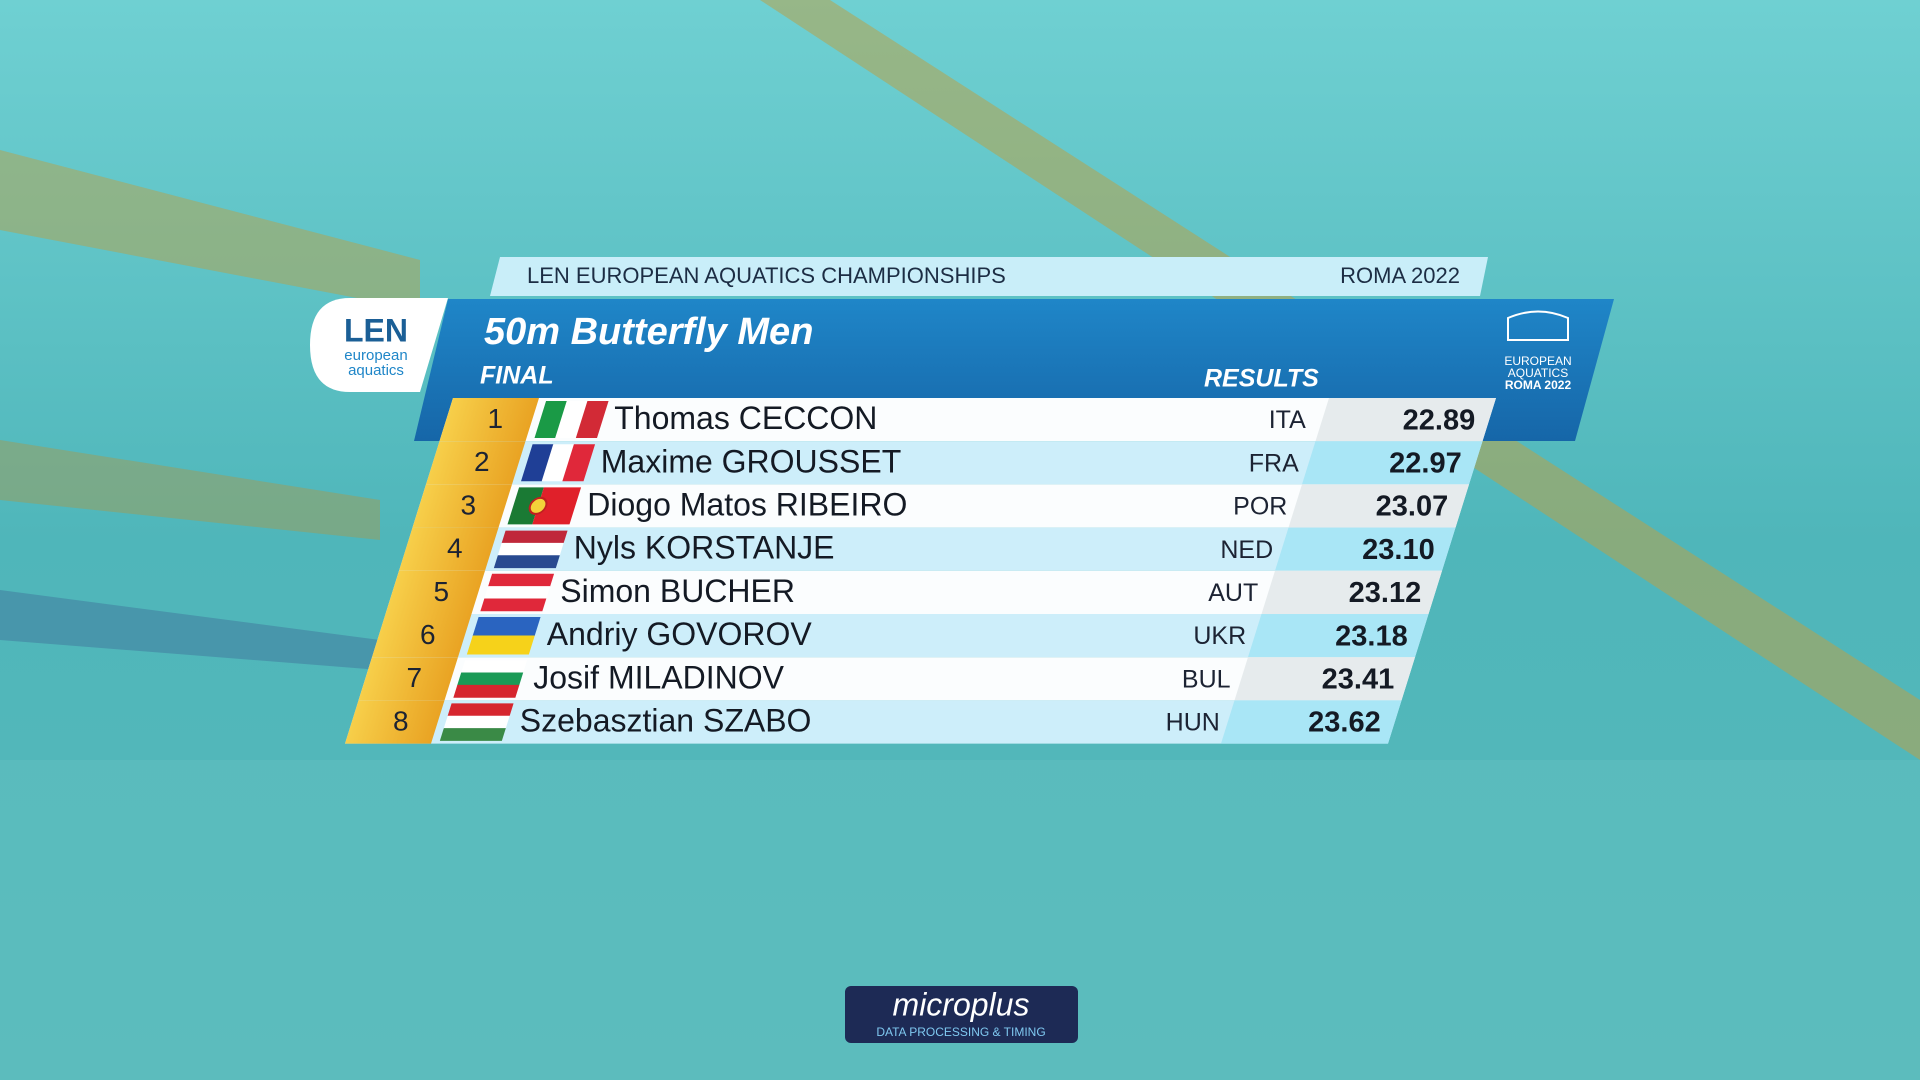 This screenshot has width=1920, height=1080. Describe the element at coordinates (1538, 373) in the screenshot. I see `emblem-line2: AQUATICS` at that location.